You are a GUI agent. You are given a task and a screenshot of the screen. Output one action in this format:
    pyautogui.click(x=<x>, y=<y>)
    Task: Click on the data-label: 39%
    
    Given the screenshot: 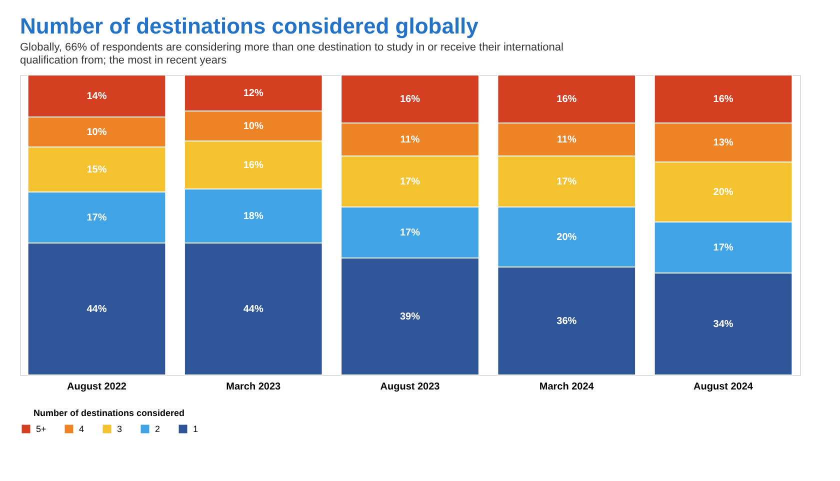 What is the action you would take?
    pyautogui.click(x=410, y=317)
    